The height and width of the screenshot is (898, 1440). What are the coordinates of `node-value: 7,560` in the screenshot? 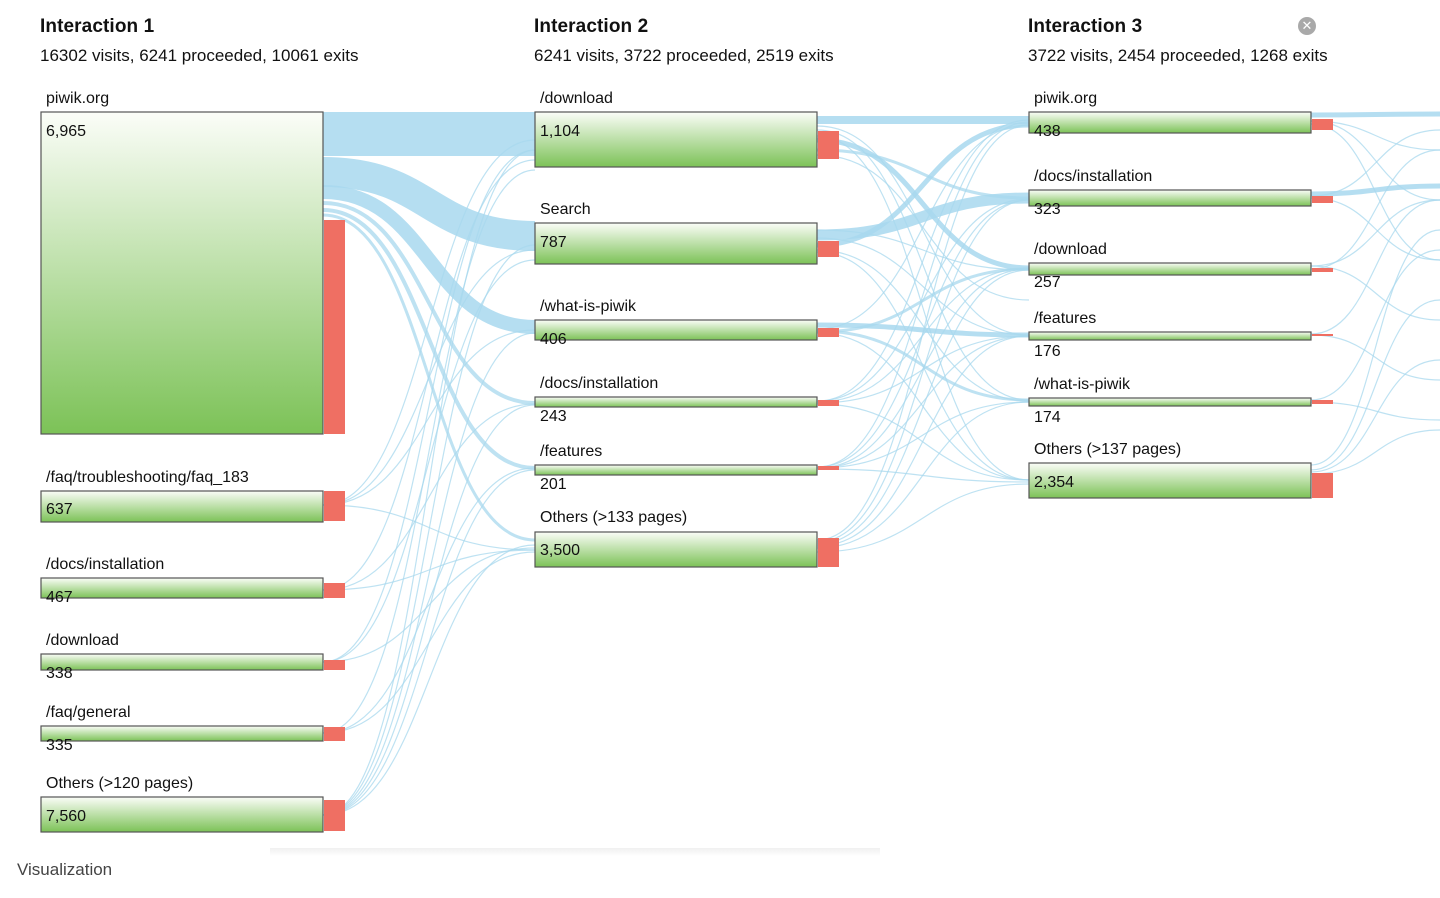 It's located at (66, 816).